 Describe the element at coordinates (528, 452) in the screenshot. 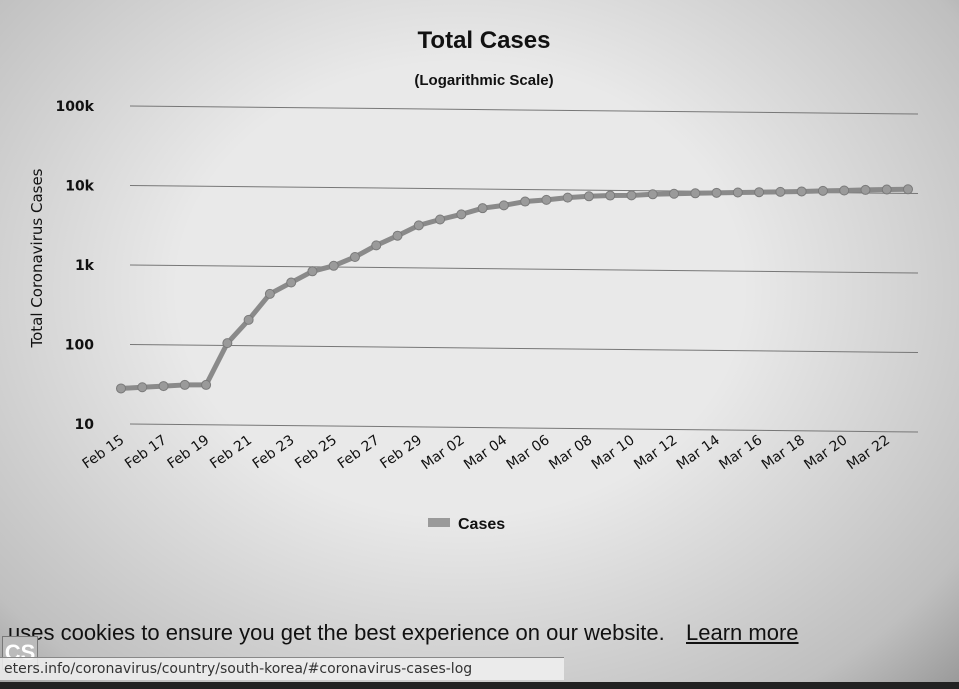

I see `x-tick-label: Mar 06` at that location.